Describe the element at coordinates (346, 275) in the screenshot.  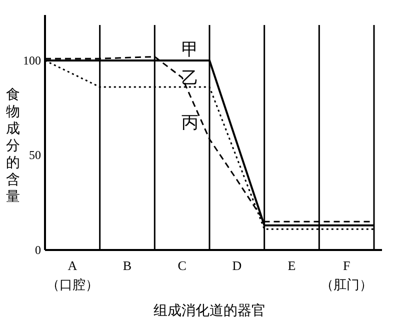
I see `x-tick-label: F （肛门）` at that location.